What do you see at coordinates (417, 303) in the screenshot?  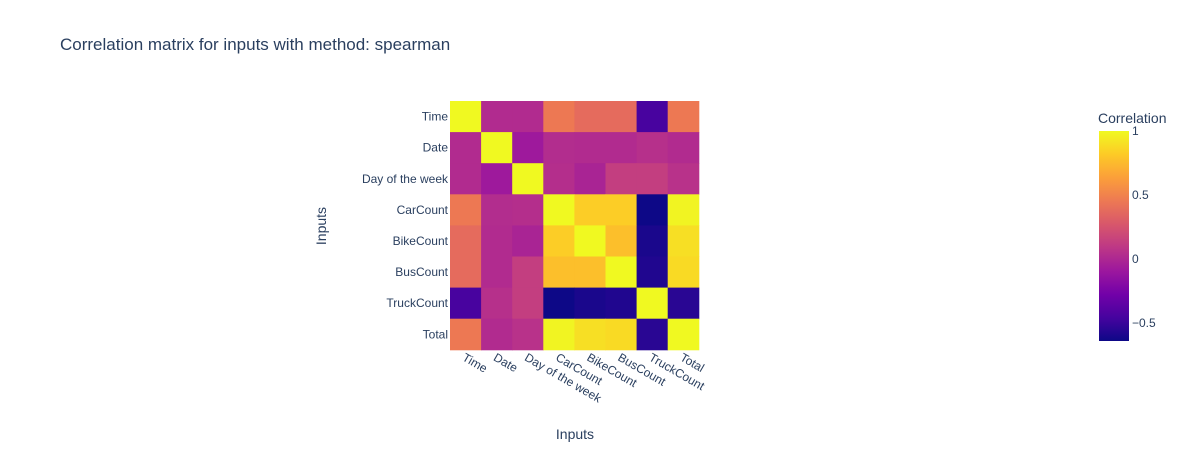 I see `y-tick-label: TruckCount` at bounding box center [417, 303].